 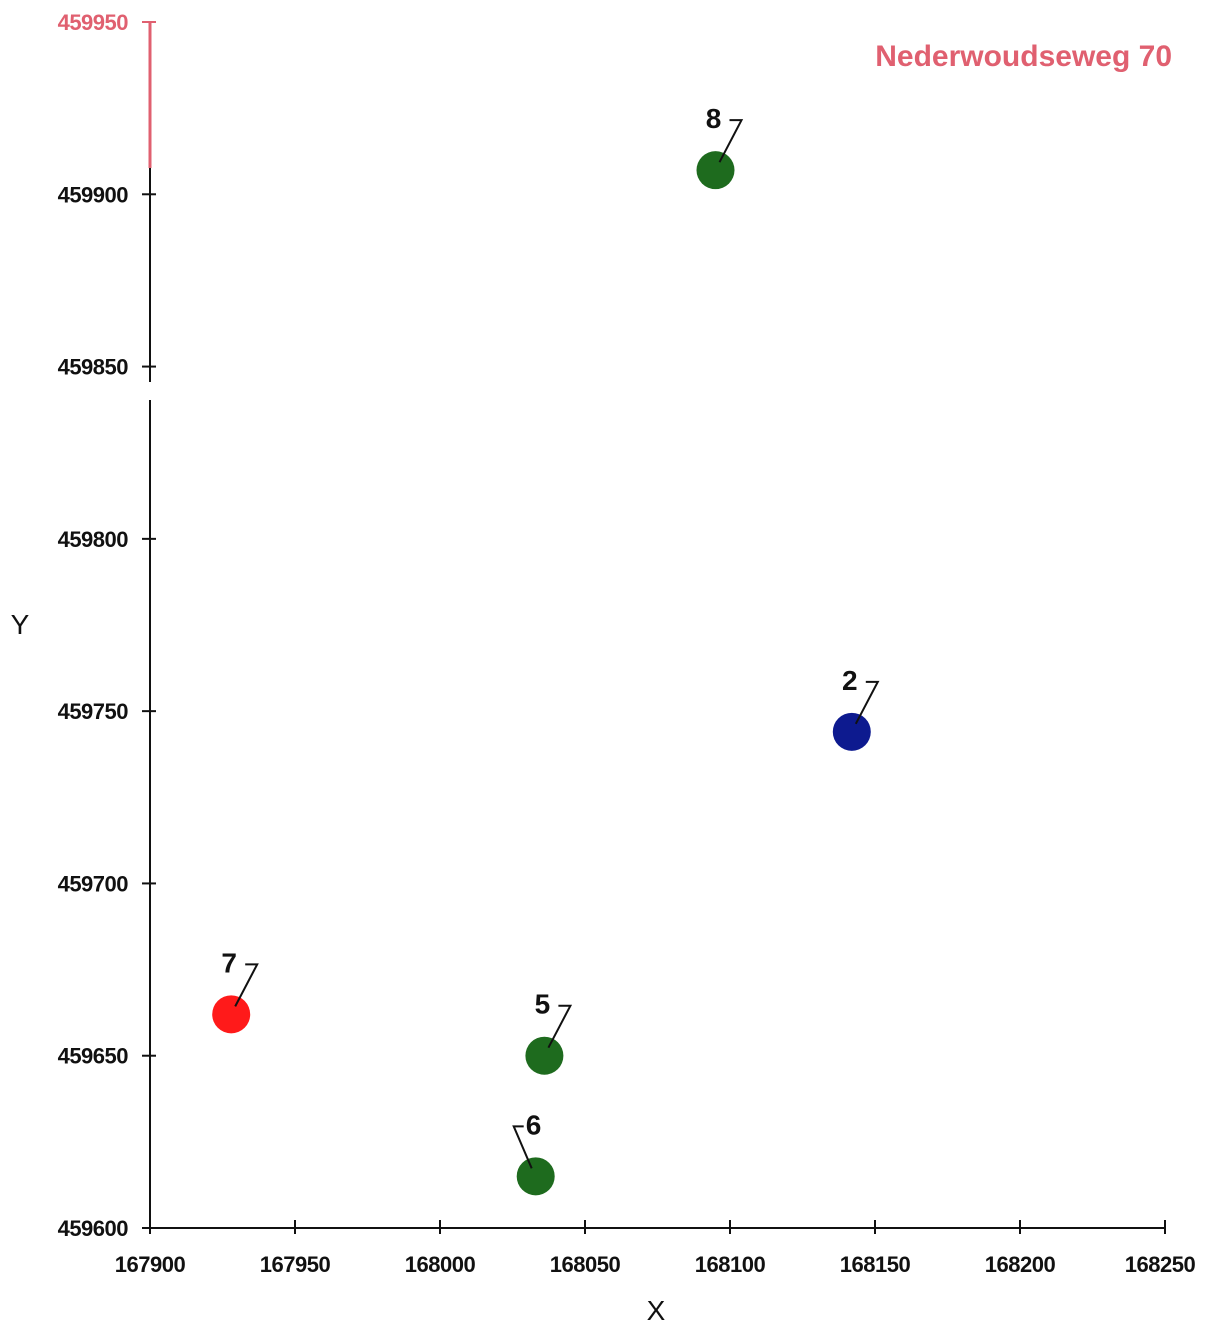 What do you see at coordinates (714, 118) in the screenshot?
I see `point-label: 8` at bounding box center [714, 118].